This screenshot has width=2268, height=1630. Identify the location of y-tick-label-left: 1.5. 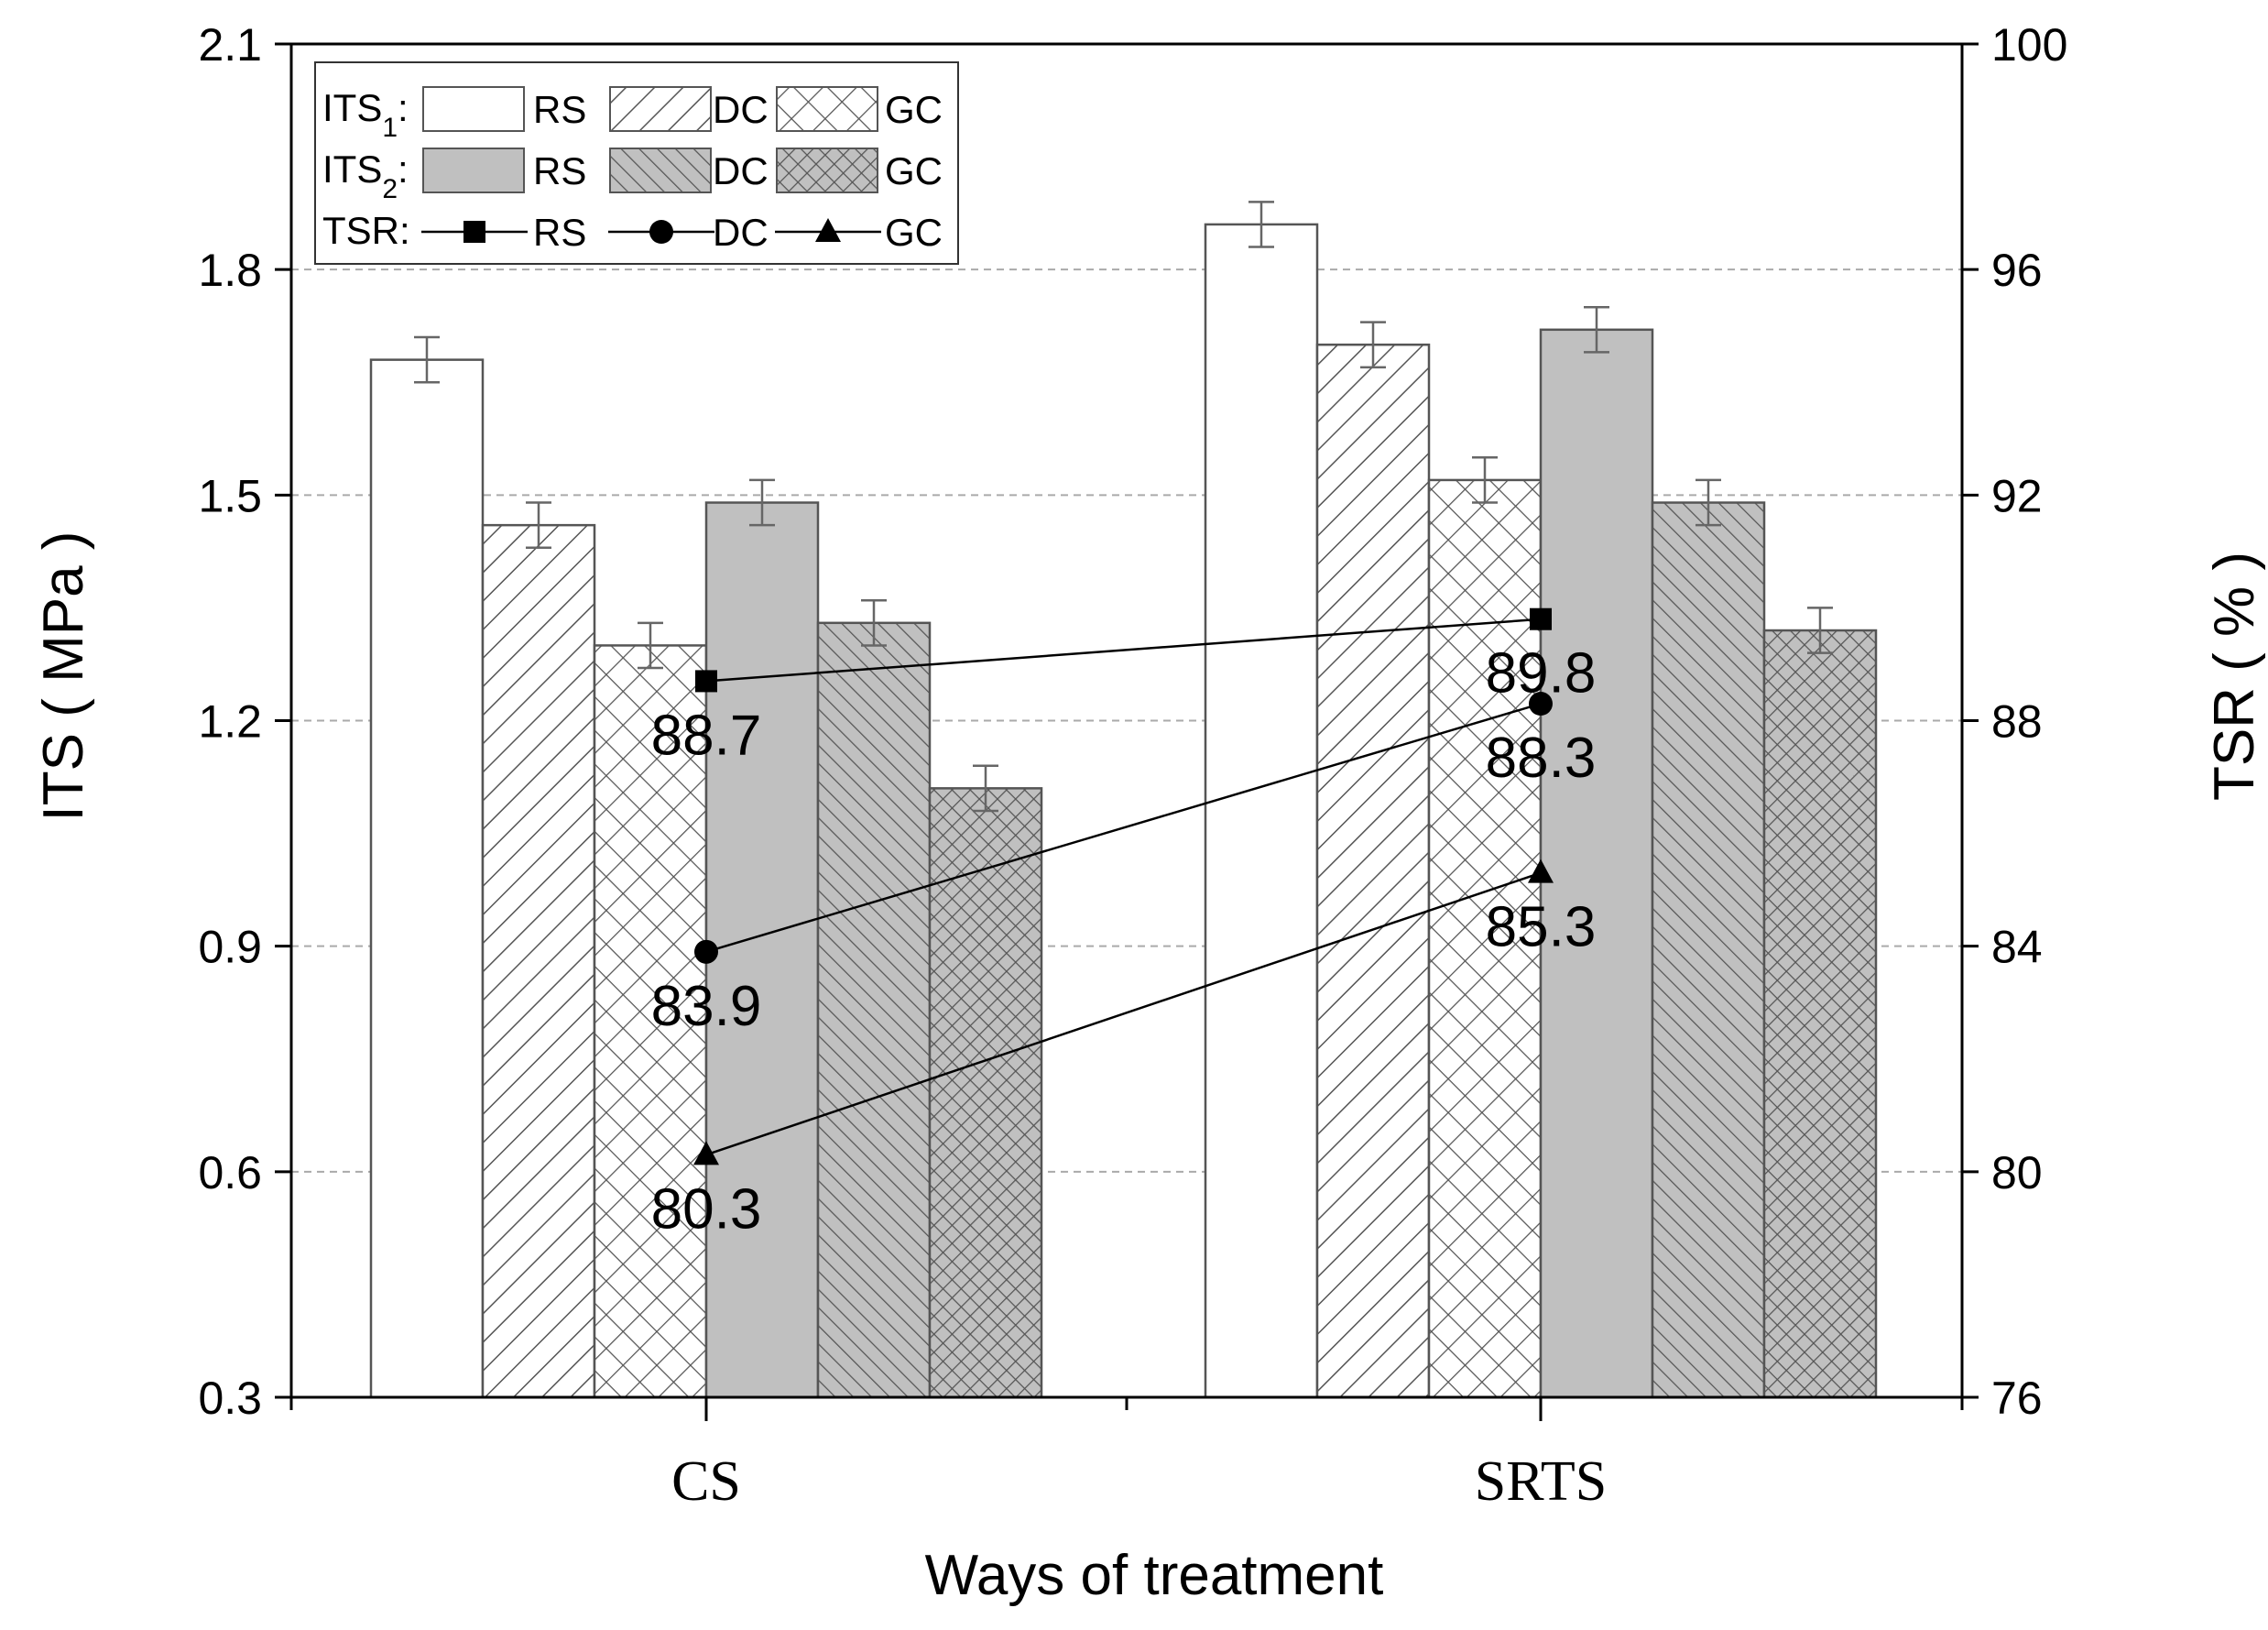
(230, 495).